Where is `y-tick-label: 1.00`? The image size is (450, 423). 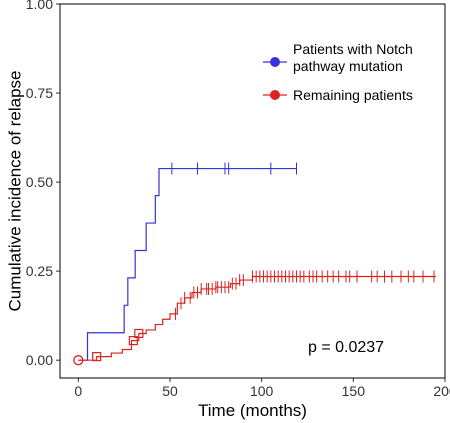
y-tick-label: 1.00 is located at coordinates (39, 6).